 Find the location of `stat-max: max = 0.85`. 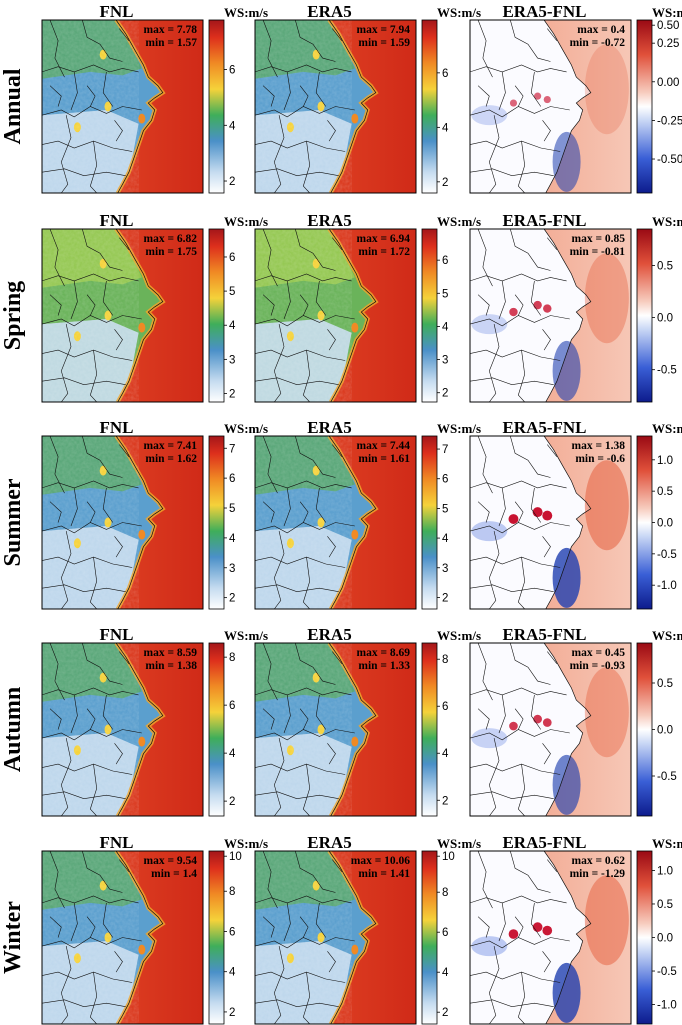

stat-max: max = 0.85 is located at coordinates (598, 239).